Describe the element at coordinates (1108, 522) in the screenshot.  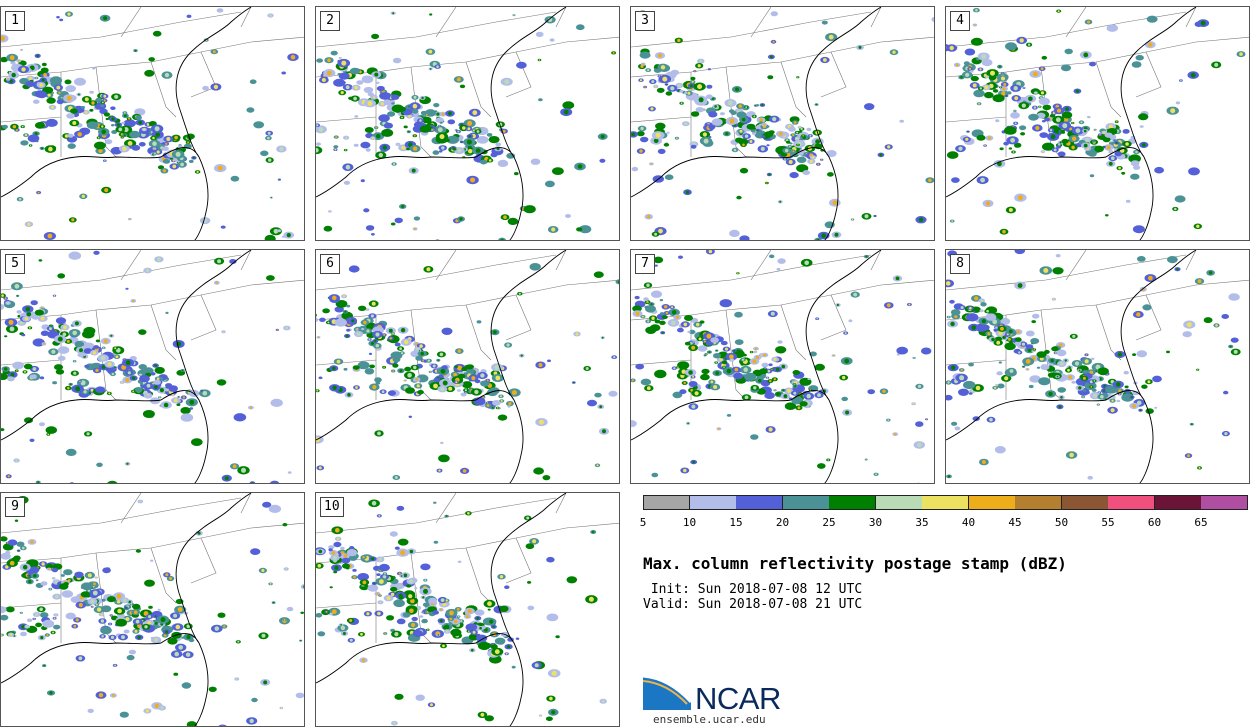
I see `colorbar-tick-label: 55` at that location.